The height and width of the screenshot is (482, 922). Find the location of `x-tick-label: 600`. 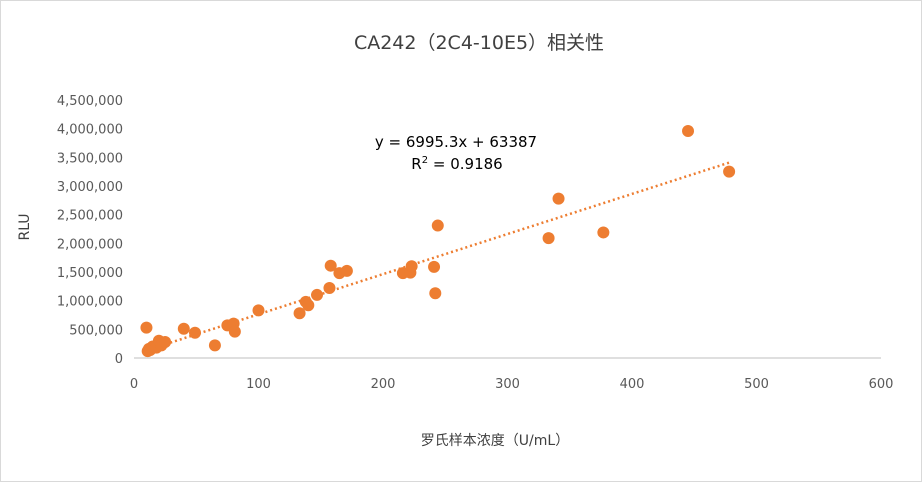

x-tick-label: 600 is located at coordinates (881, 384).